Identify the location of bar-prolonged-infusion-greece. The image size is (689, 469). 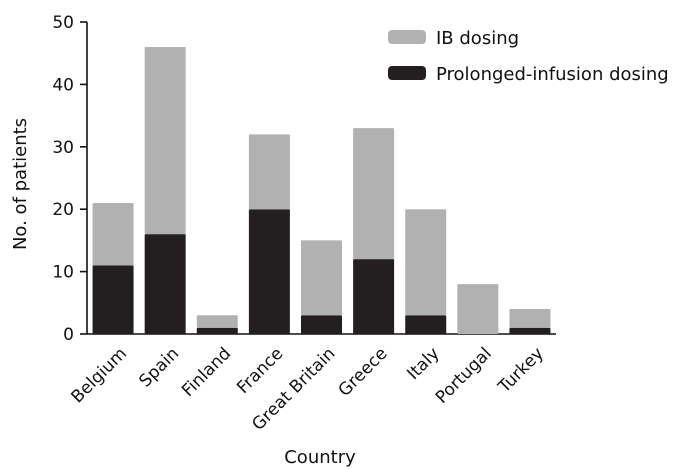
(374, 296).